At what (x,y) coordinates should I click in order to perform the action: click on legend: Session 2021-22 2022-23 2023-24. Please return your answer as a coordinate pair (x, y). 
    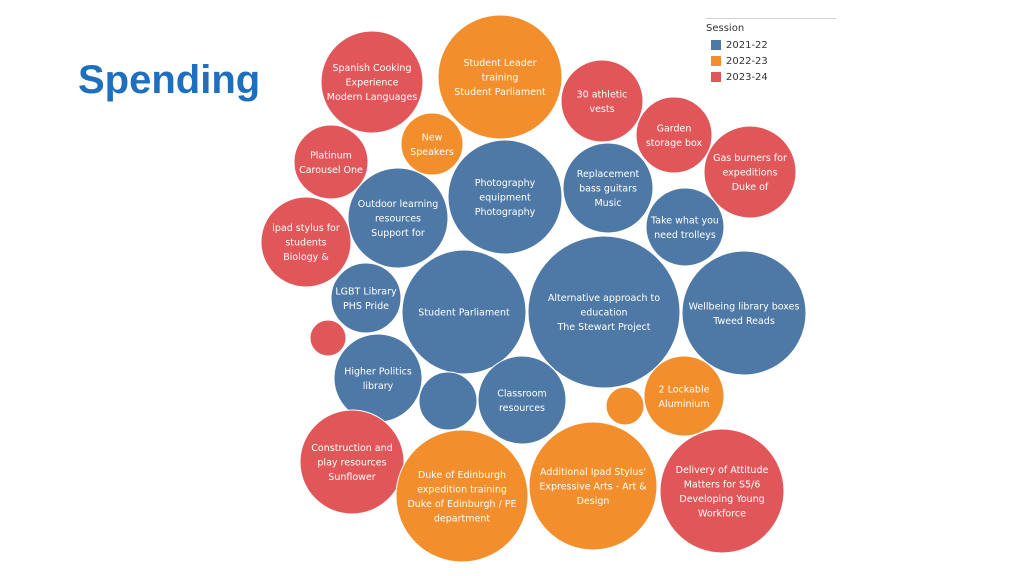
    Looking at the image, I should click on (771, 51).